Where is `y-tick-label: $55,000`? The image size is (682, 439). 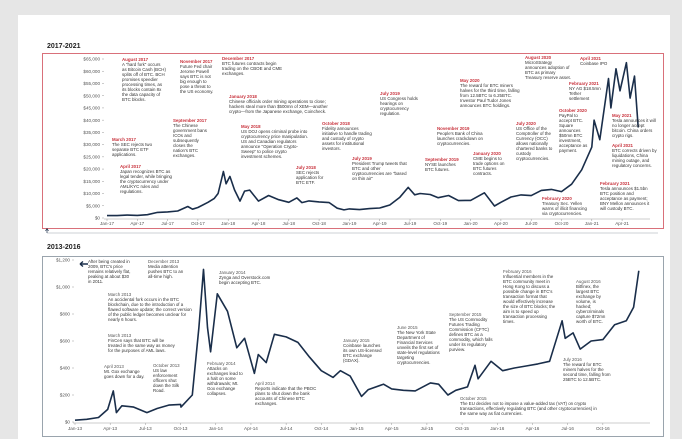 y-tick-label: $55,000 is located at coordinates (91, 83).